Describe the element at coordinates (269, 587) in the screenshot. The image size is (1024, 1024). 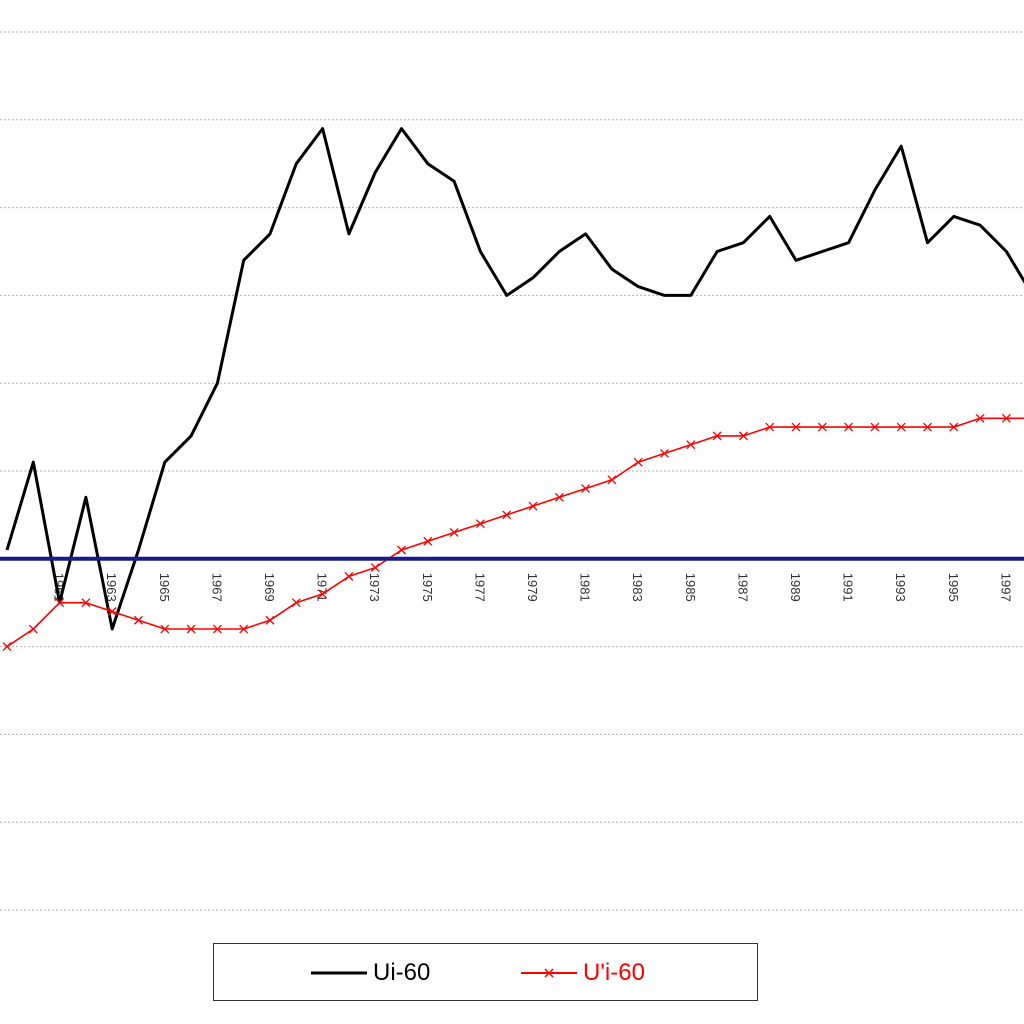
I see `x-tick-label: 1969` at that location.